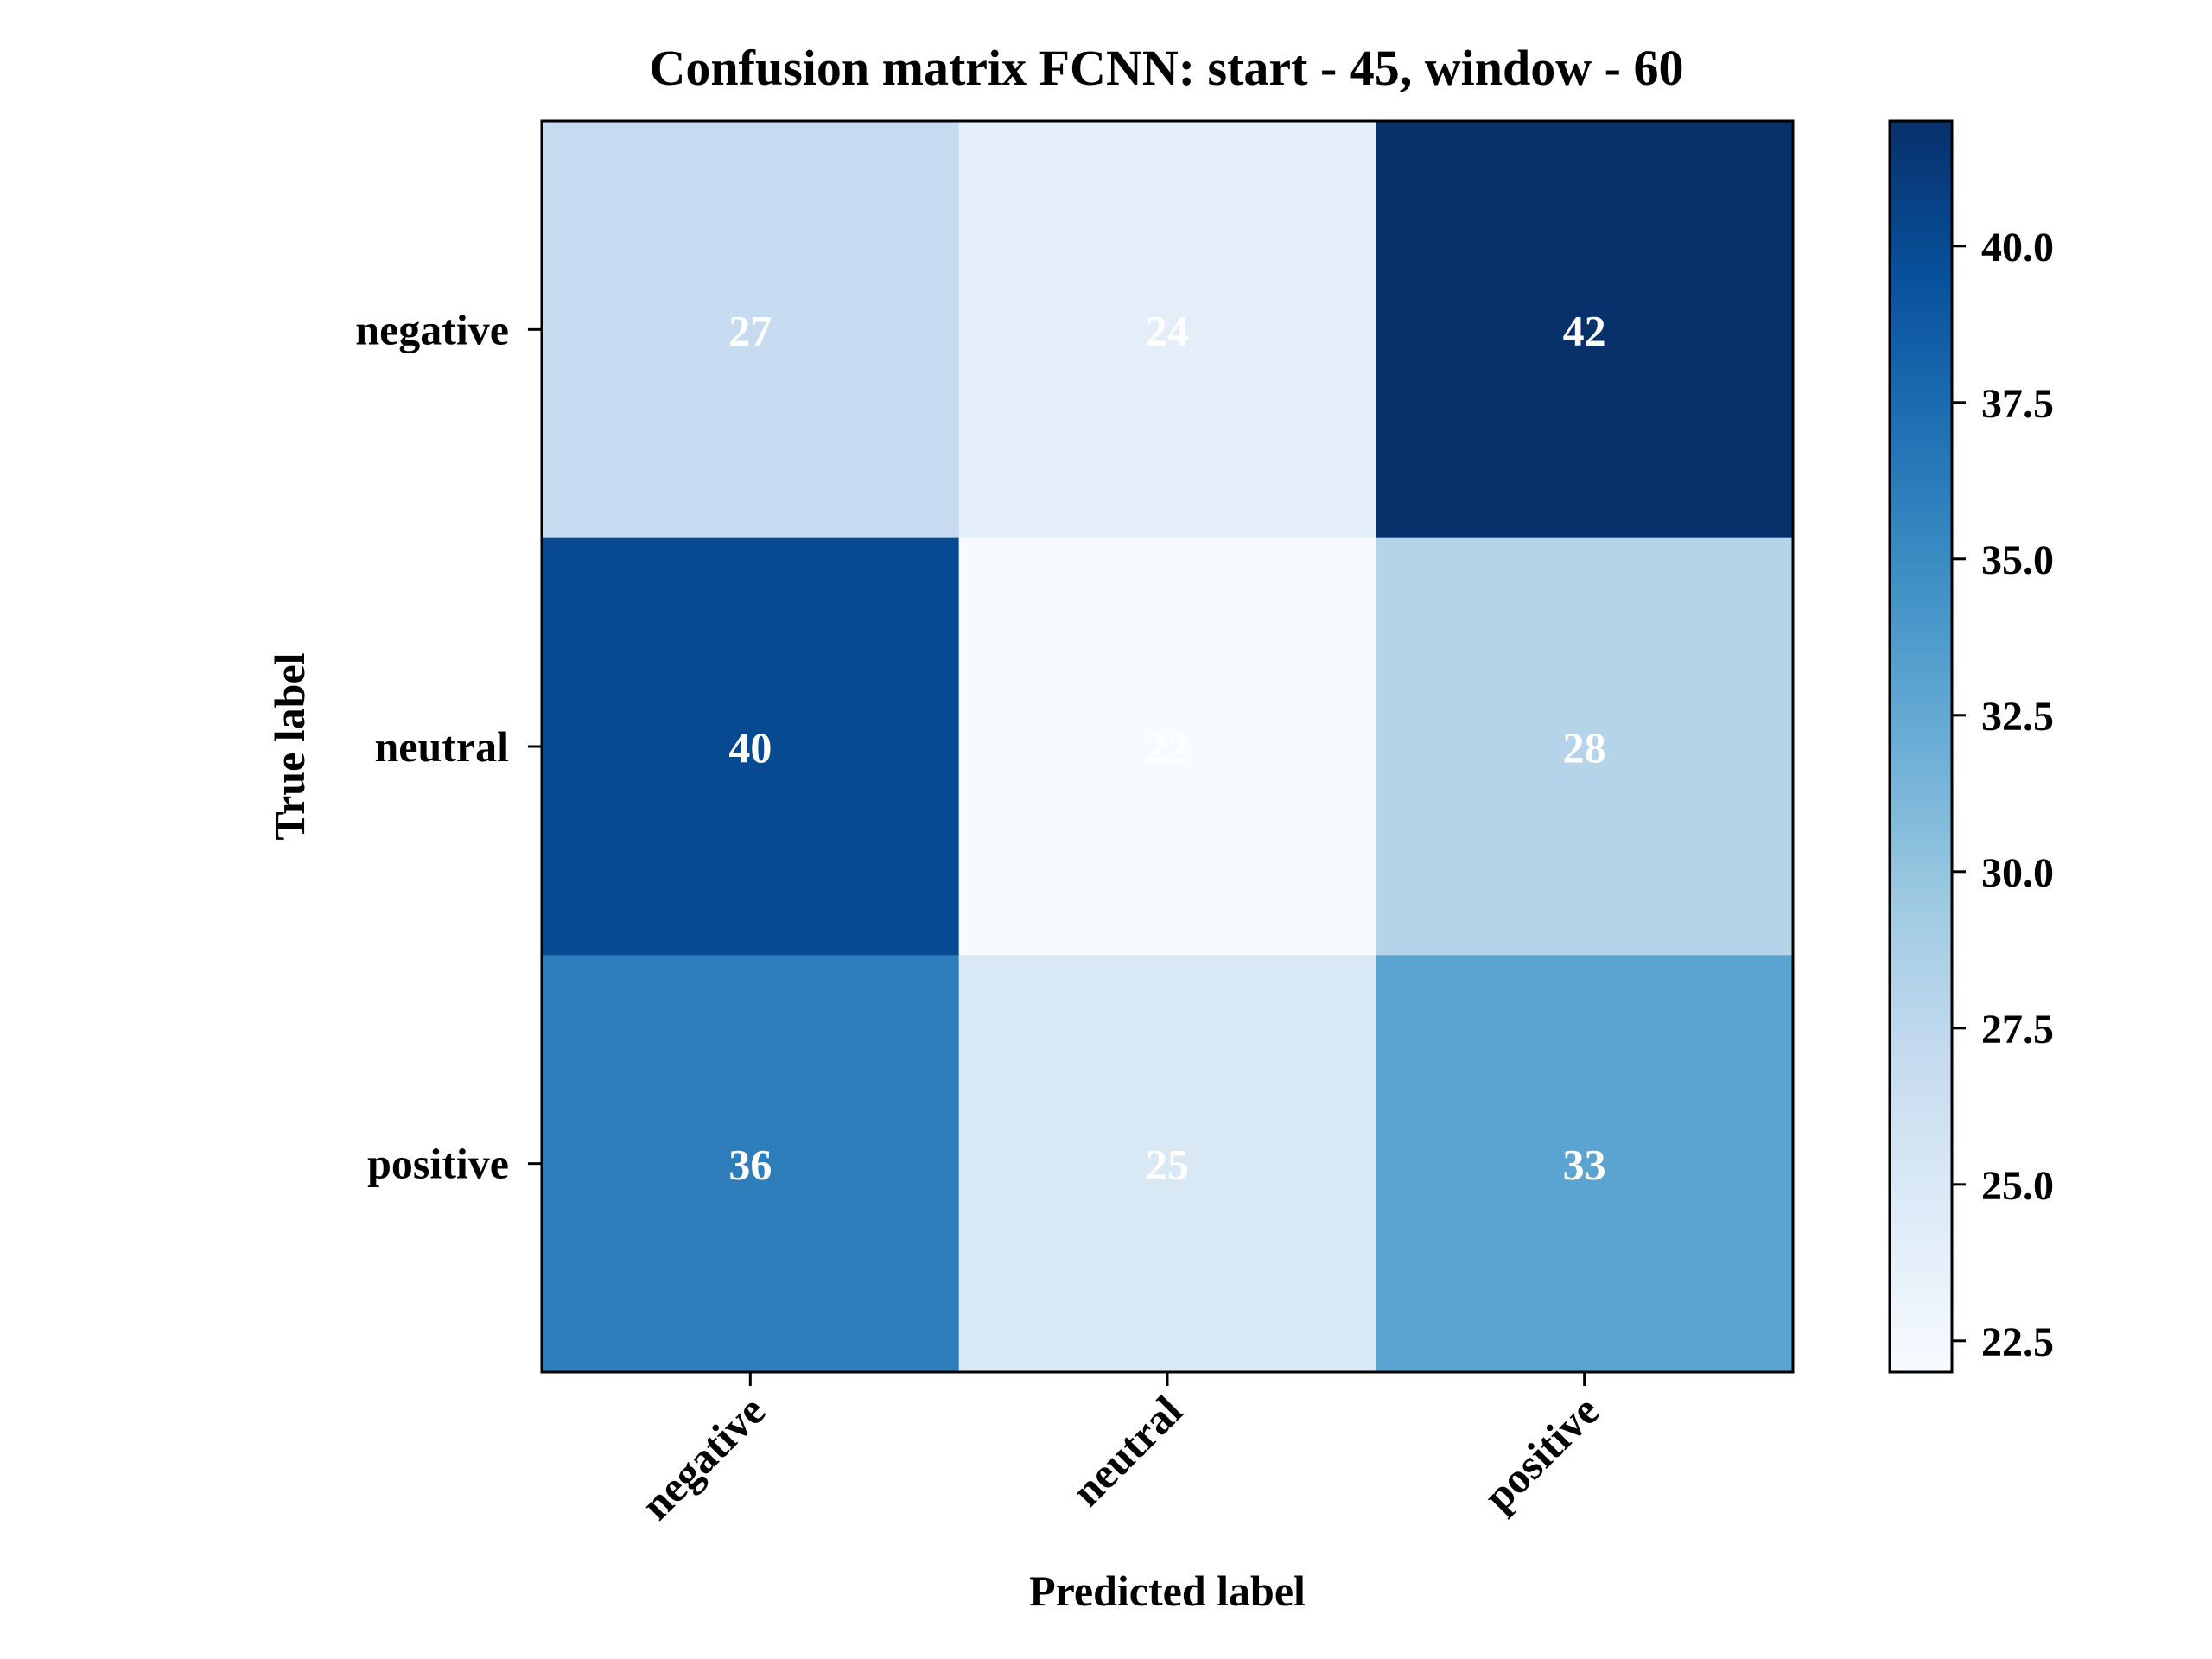 The image size is (2212, 1659). Describe the element at coordinates (2017, 873) in the screenshot. I see `colorbar-tick-label: 30.0` at that location.